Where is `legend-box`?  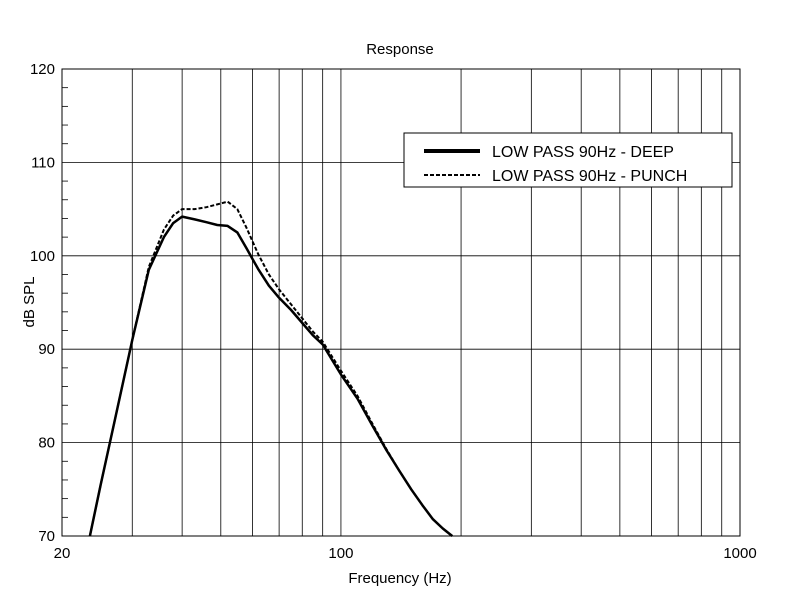
legend-box is located at coordinates (568, 160).